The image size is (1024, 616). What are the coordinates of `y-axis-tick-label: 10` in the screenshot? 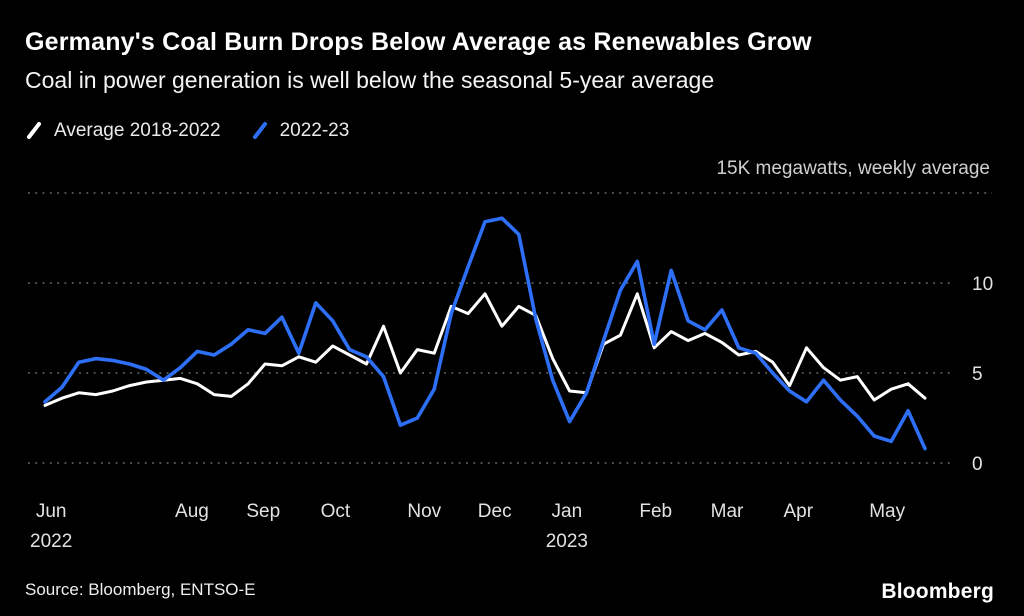 It's located at (982, 284).